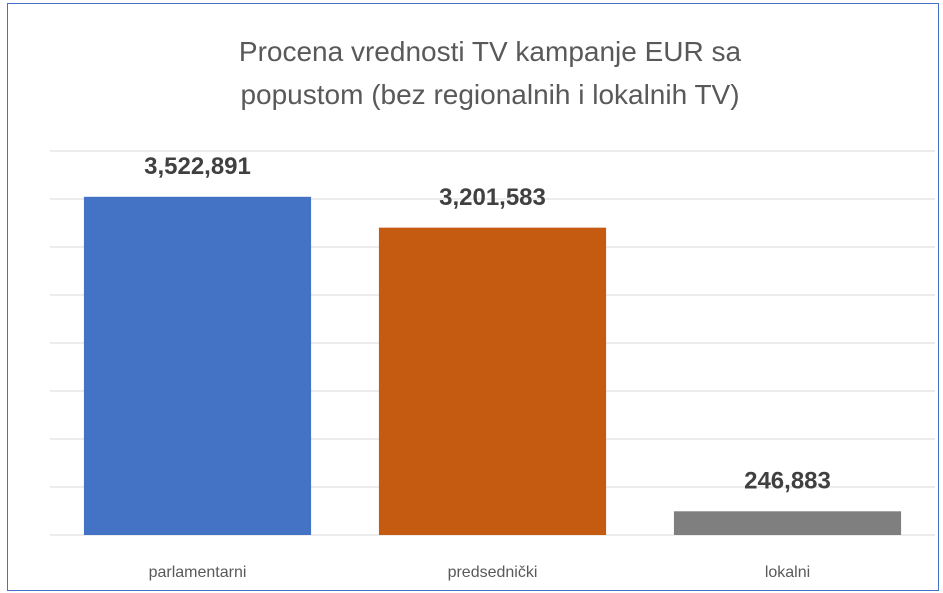 The image size is (943, 593). Describe the element at coordinates (492, 197) in the screenshot. I see `value-label: 3,201,583` at that location.